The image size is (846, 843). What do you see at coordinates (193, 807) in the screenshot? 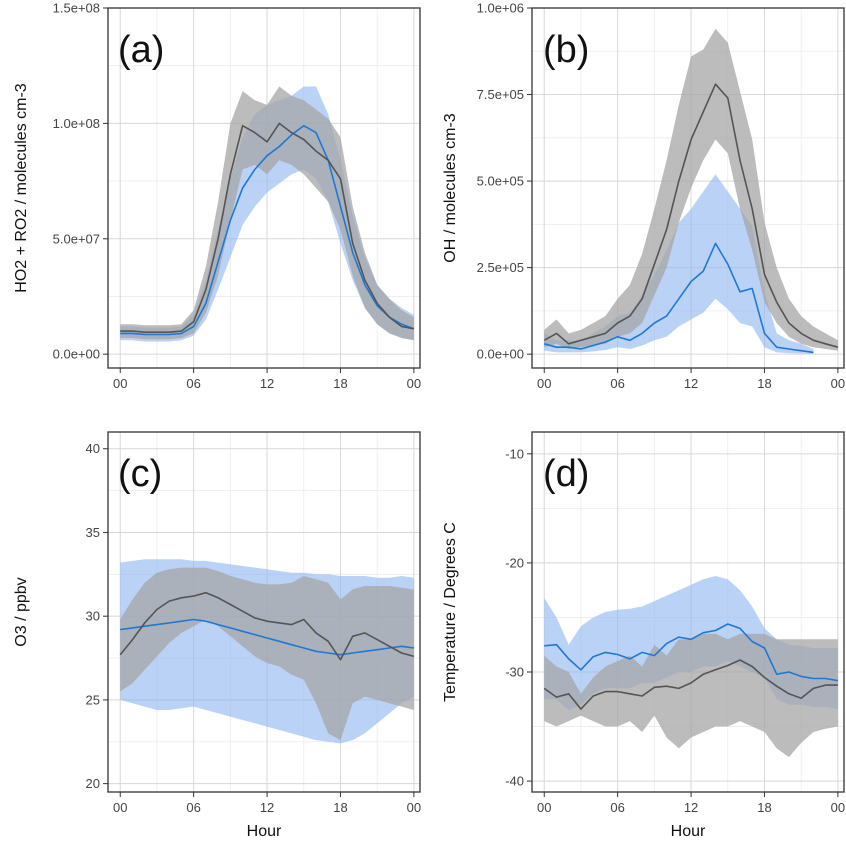
I see `panel-c-x-tick-label: 06` at bounding box center [193, 807].